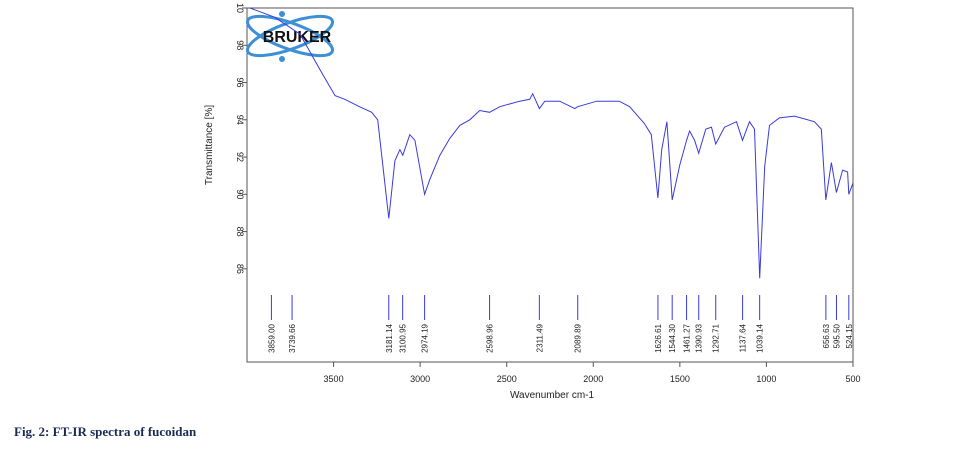 Image resolution: width=977 pixels, height=457 pixels. Describe the element at coordinates (593, 379) in the screenshot. I see `x-tick-label: 2000` at that location.